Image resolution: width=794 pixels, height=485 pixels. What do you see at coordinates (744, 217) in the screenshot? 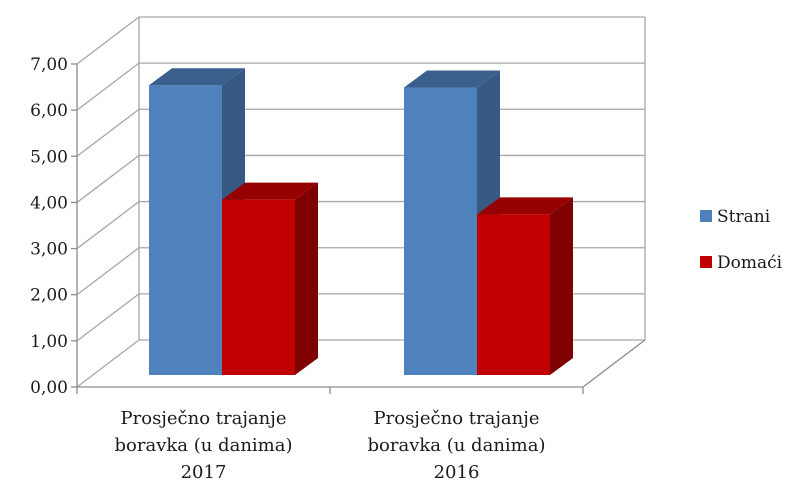
I see `legend-label: Strani` at bounding box center [744, 217].